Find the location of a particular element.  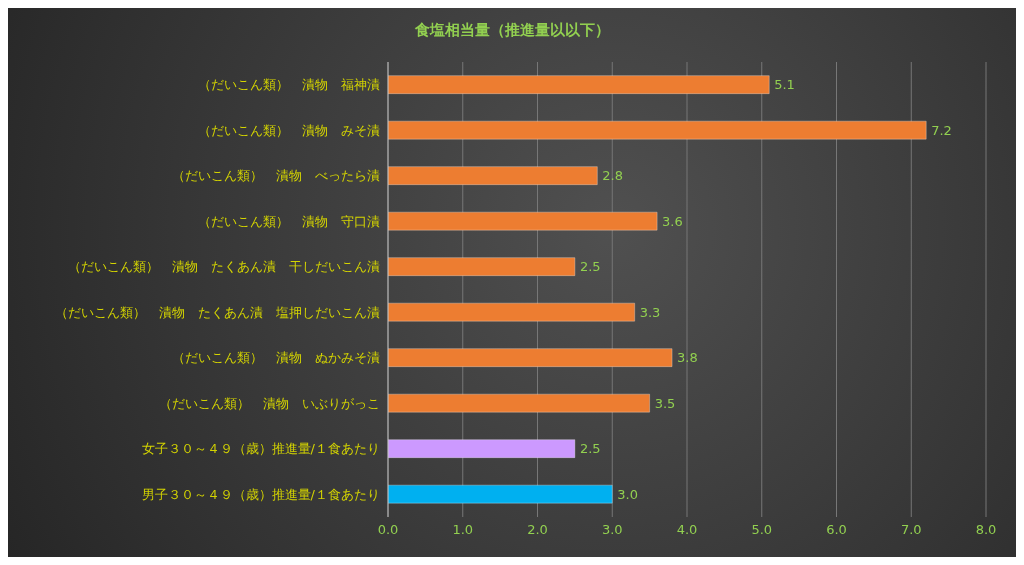

x-tick-label: 8.0 is located at coordinates (986, 530).